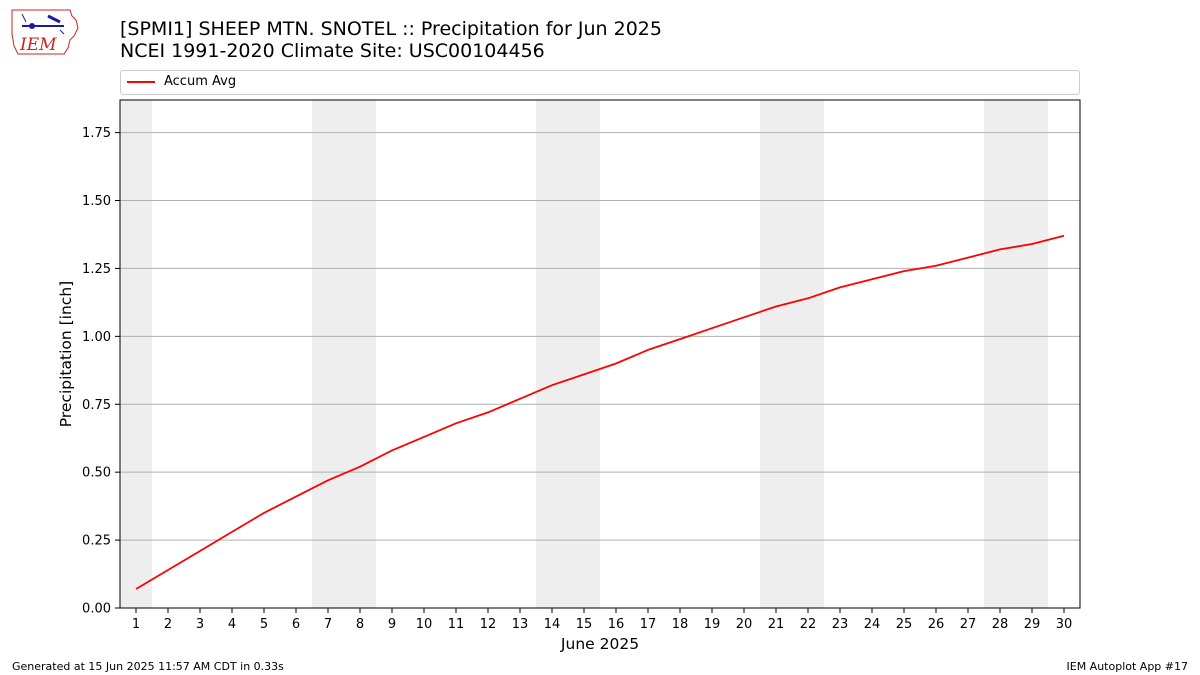 This screenshot has width=1200, height=675. I want to click on x-tick-label-15: 15, so click(584, 624).